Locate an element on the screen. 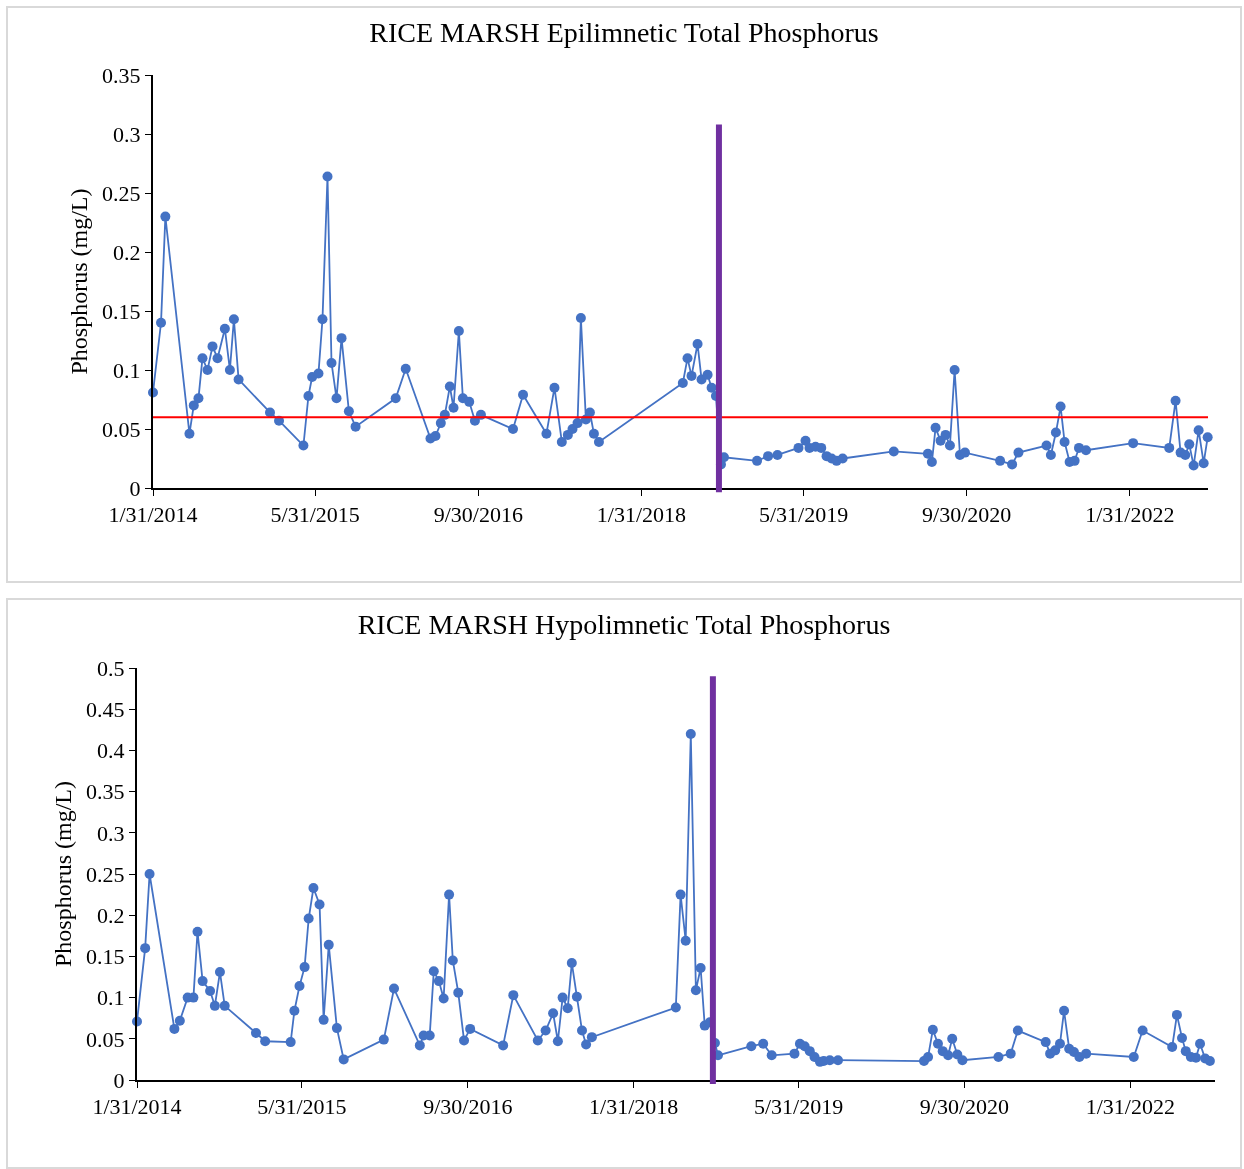 This screenshot has height=1169, width=1244. y-tick-label: 0.5 is located at coordinates (111, 668).